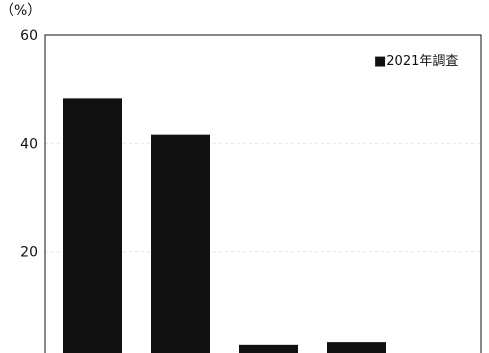  What do you see at coordinates (20, 11) in the screenshot?
I see `y-axis-unit-label: （%）` at bounding box center [20, 11].